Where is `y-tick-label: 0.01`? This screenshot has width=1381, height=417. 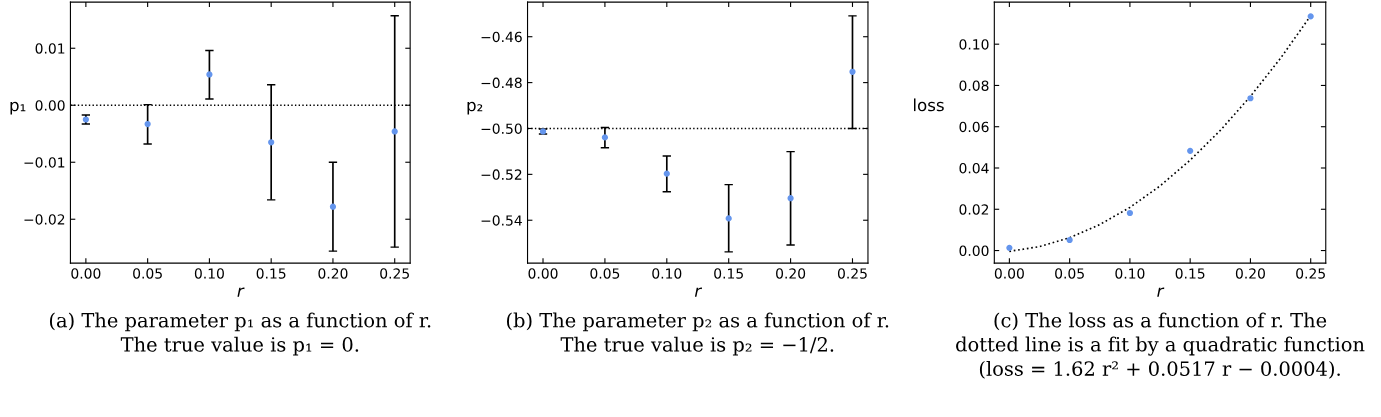
y-tick-label: 0.01 is located at coordinates (50, 48).